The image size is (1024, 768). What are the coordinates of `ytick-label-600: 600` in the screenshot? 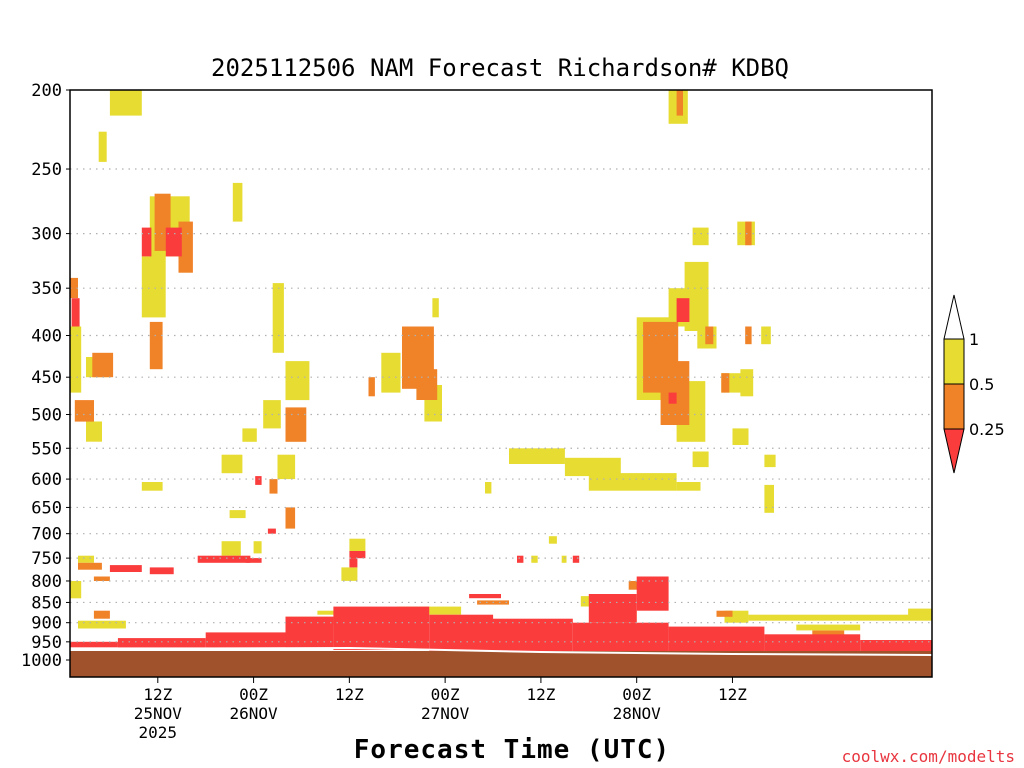 It's located at (46, 480).